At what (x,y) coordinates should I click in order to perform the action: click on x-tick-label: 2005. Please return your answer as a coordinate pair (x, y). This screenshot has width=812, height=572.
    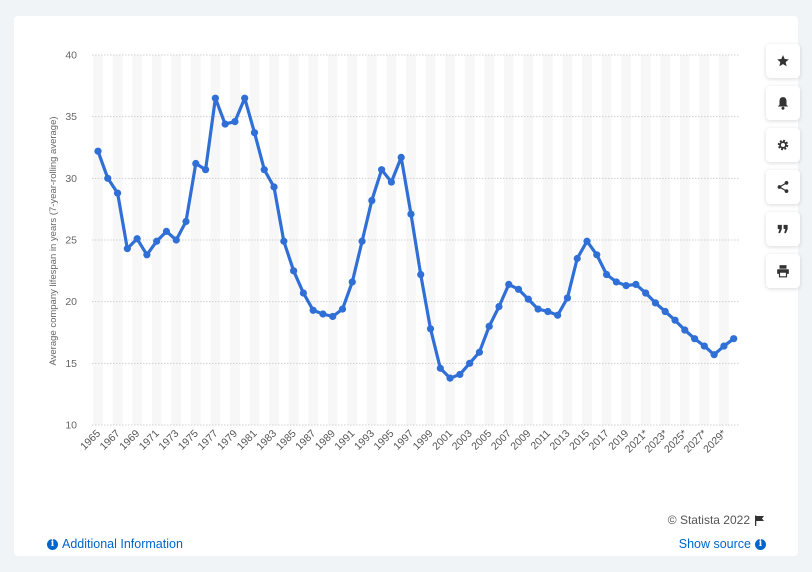
    Looking at the image, I should click on (481, 440).